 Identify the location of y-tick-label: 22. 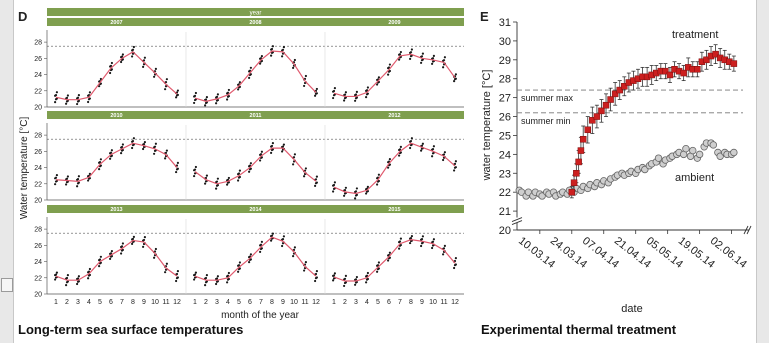
(505, 193).